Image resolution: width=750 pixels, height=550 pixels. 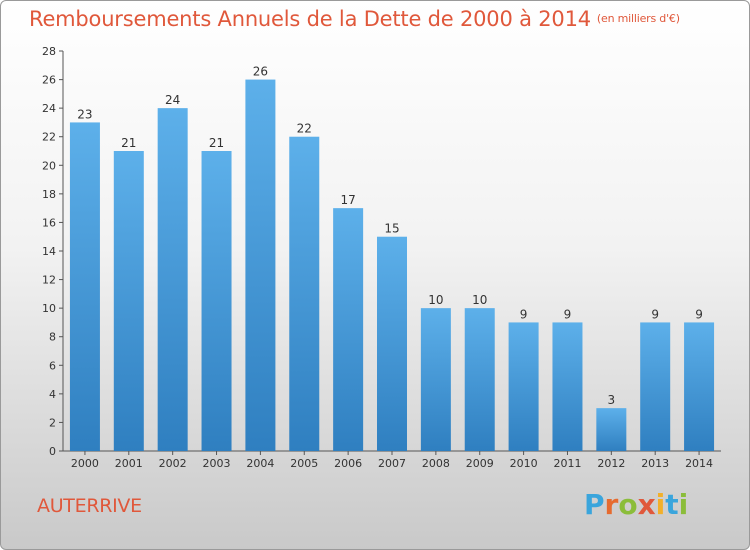 I want to click on logo-letter: r, so click(x=611, y=504).